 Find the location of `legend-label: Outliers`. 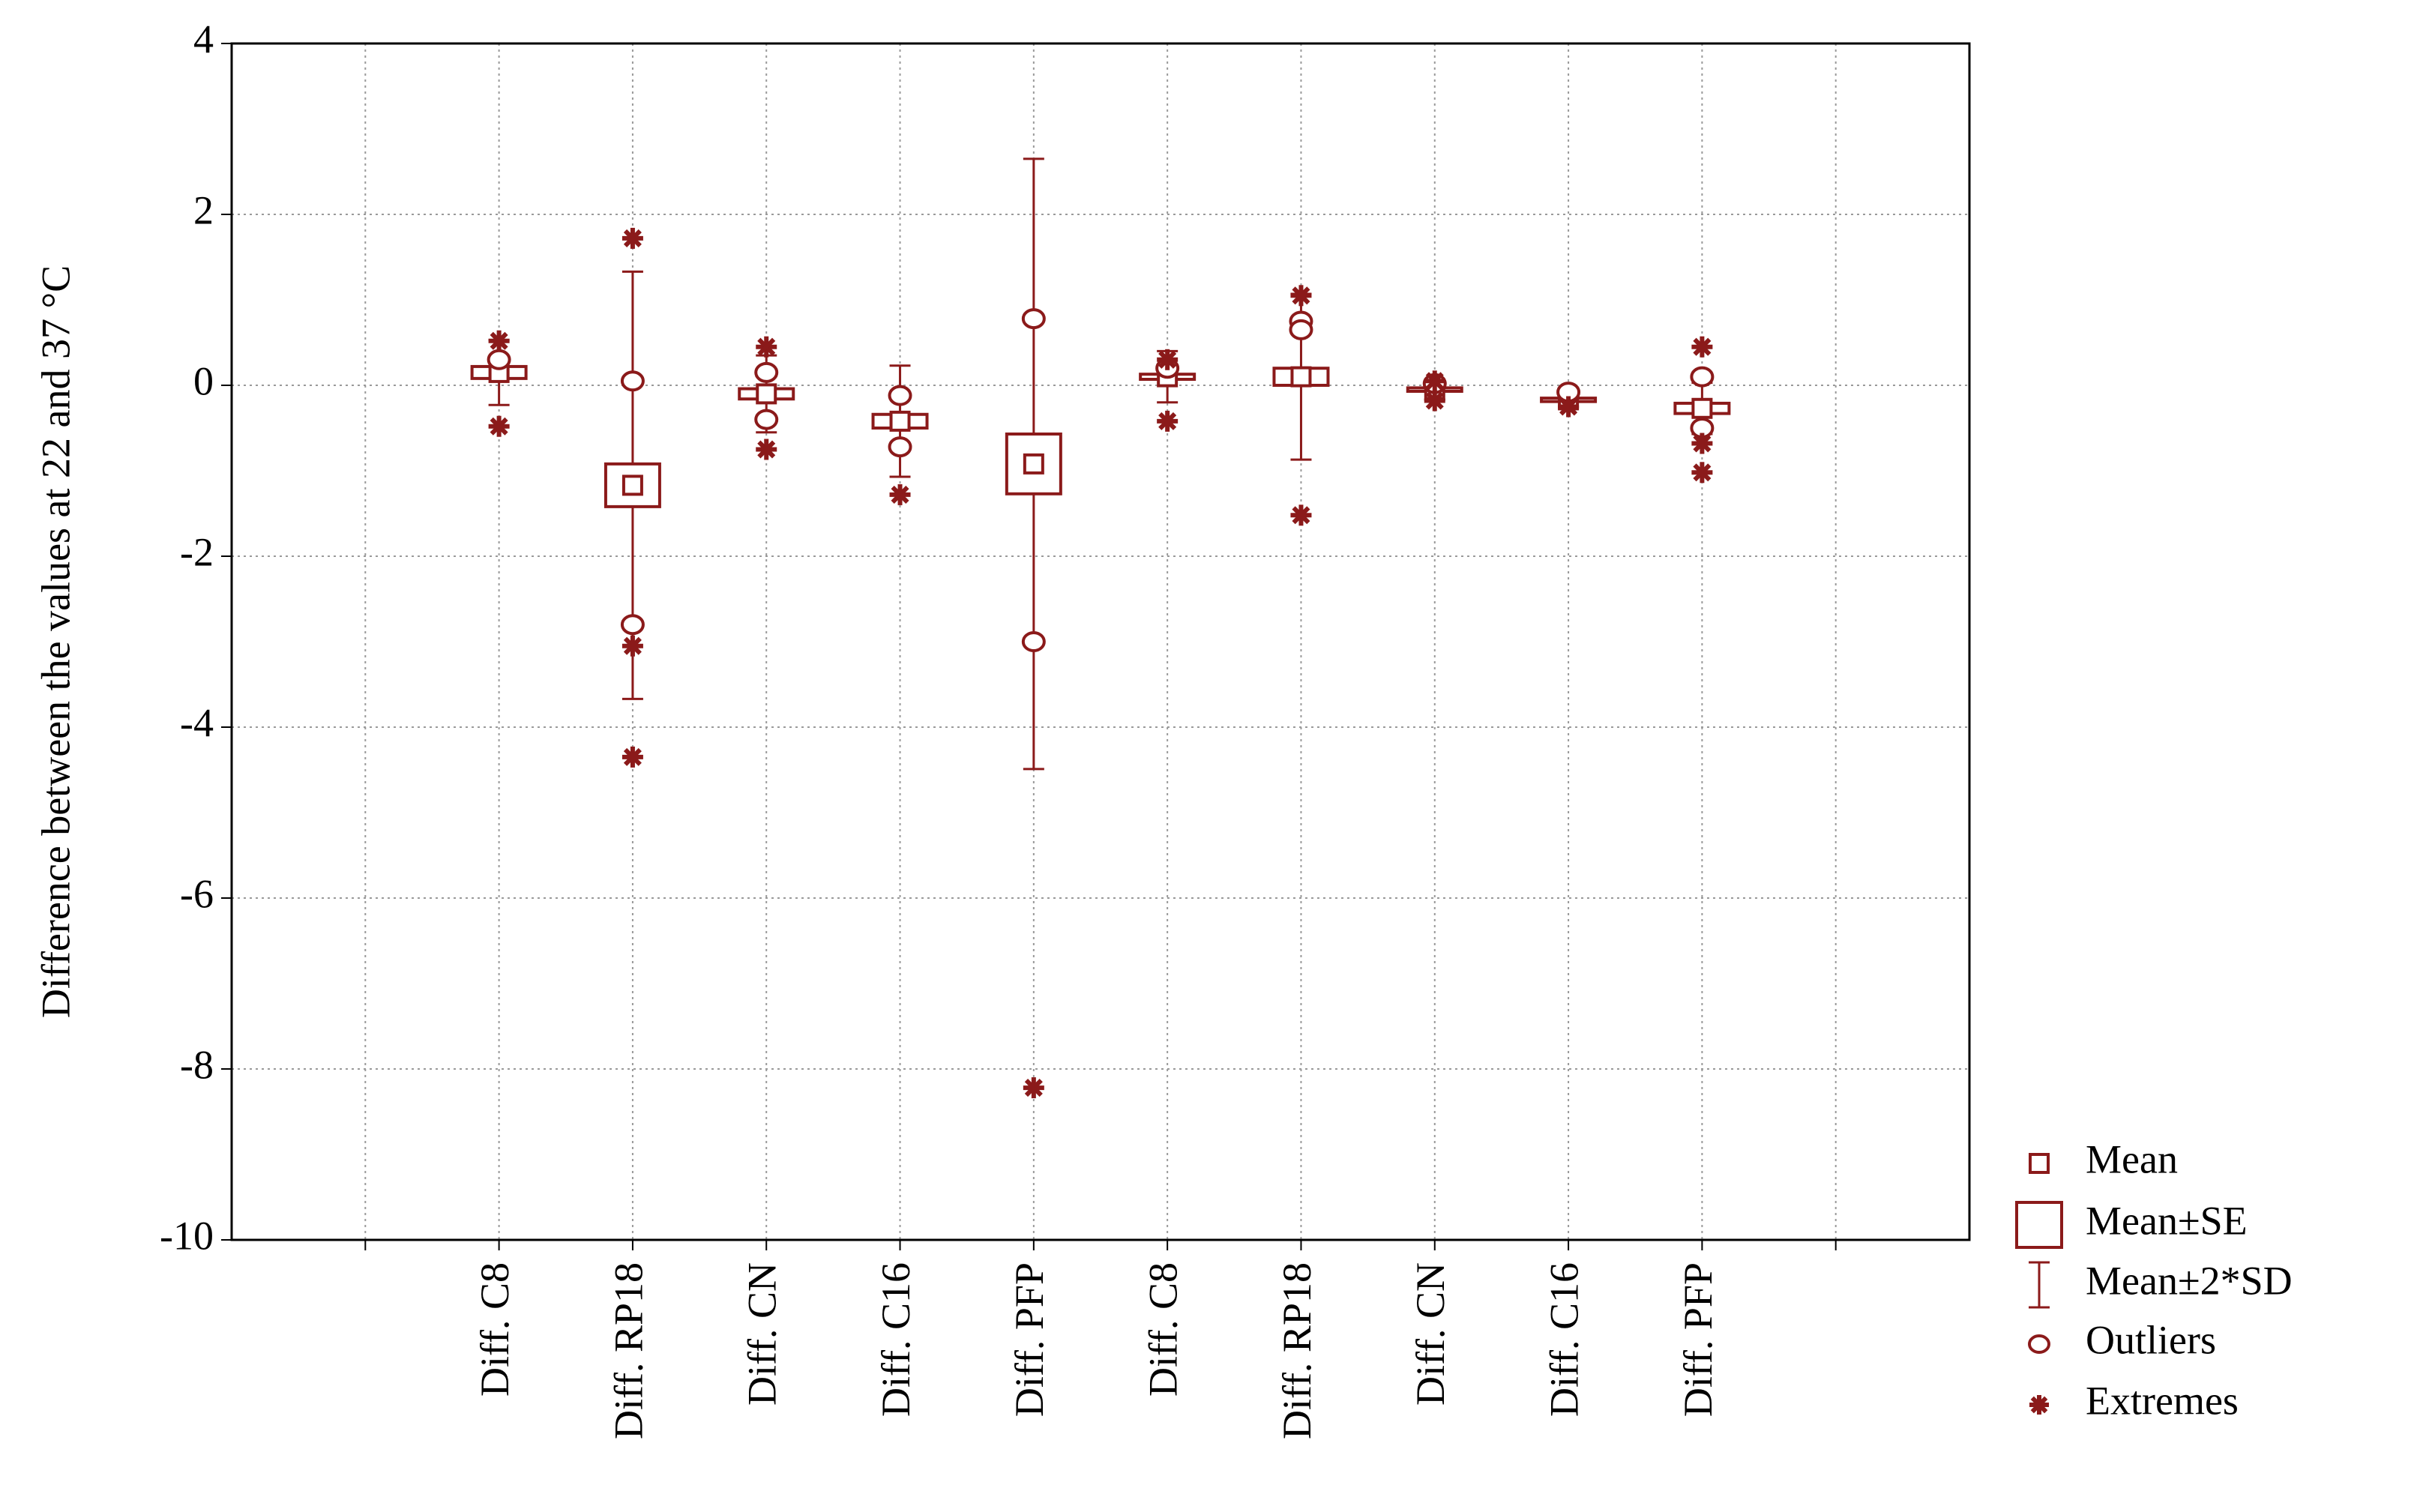

legend-label: Outliers is located at coordinates (2151, 1339).